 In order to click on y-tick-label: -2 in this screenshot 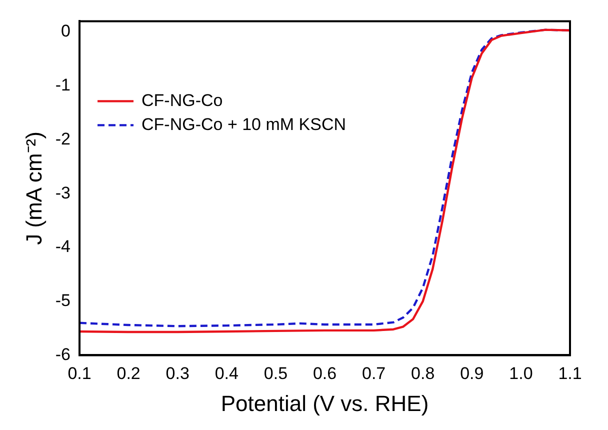, I will do `click(63, 138)`.